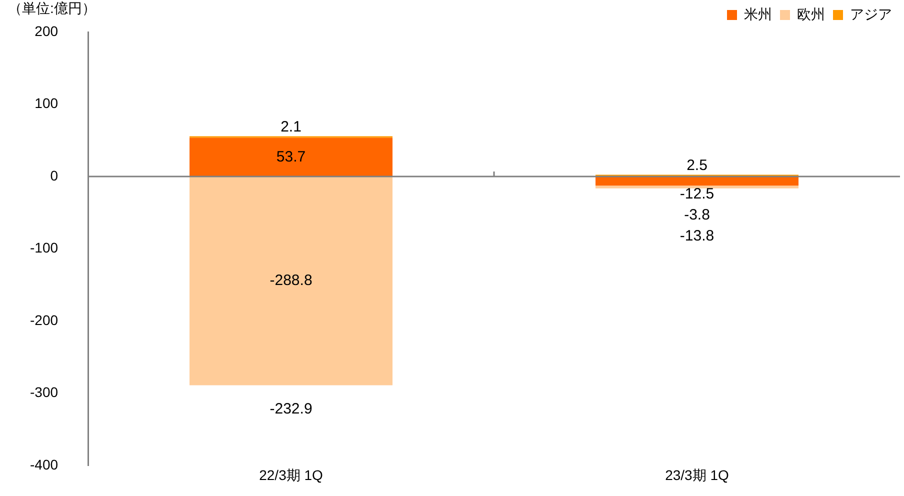 The width and height of the screenshot is (904, 496). What do you see at coordinates (697, 165) in the screenshot?
I see `data-label: 2.5` at bounding box center [697, 165].